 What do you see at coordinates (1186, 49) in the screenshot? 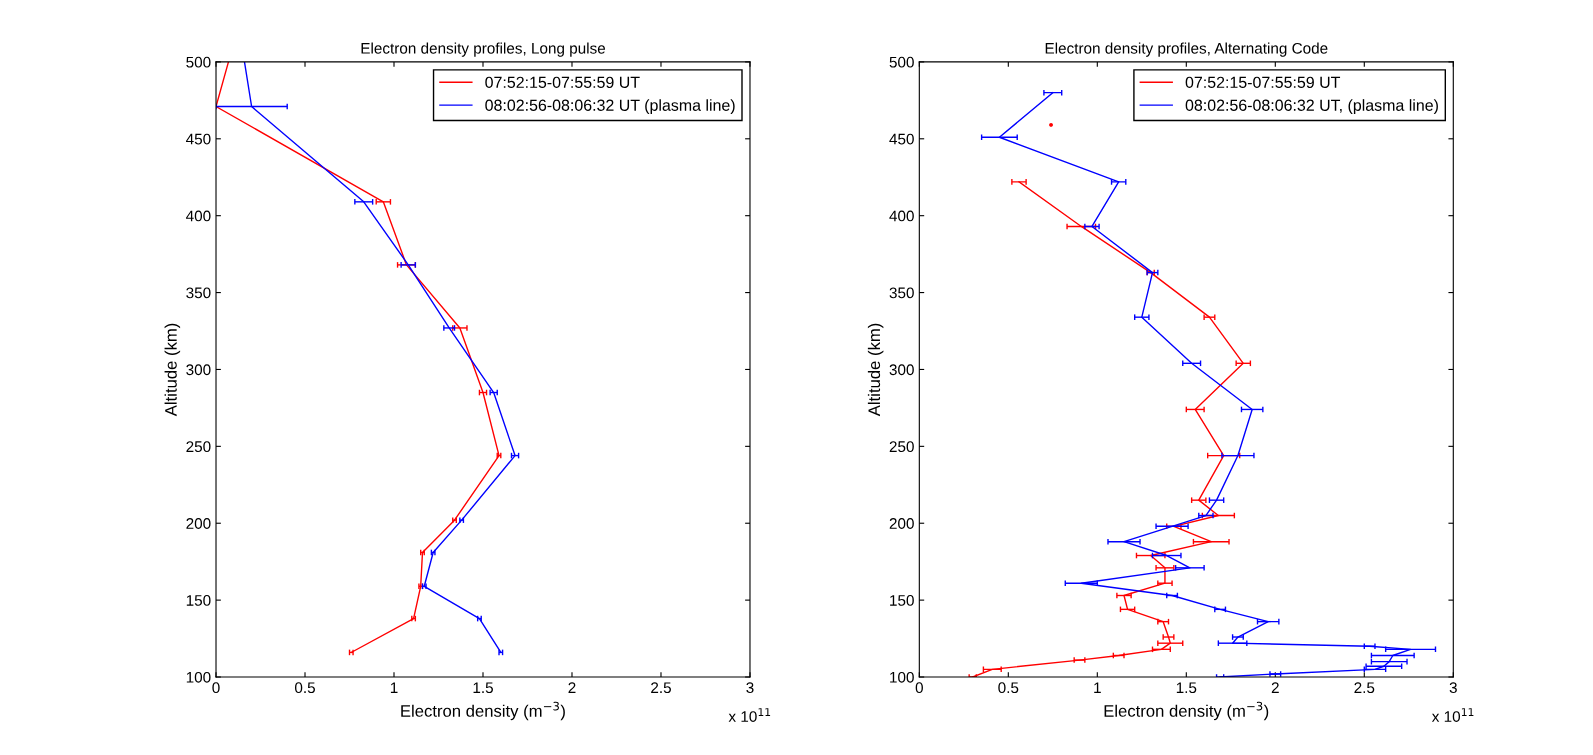
I see `chart-title: Electron density profiles, Alternating Code` at bounding box center [1186, 49].